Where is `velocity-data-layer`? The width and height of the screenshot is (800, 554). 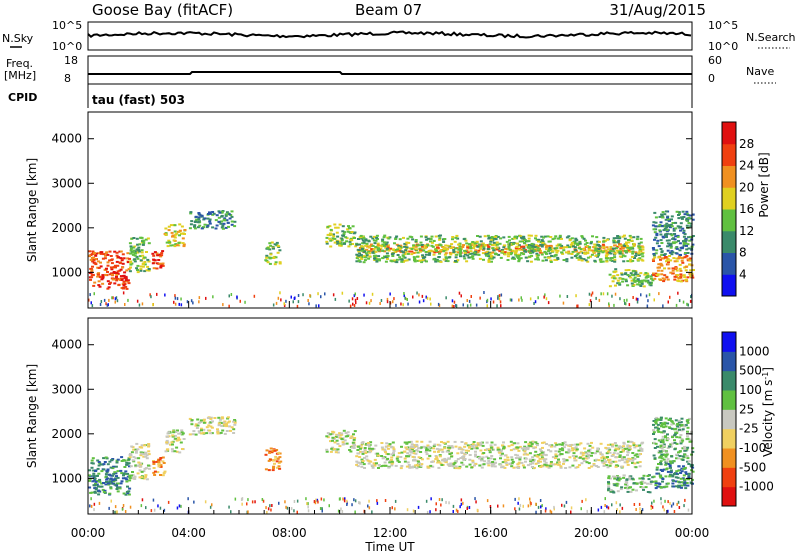 velocity-data-layer is located at coordinates (391, 465).